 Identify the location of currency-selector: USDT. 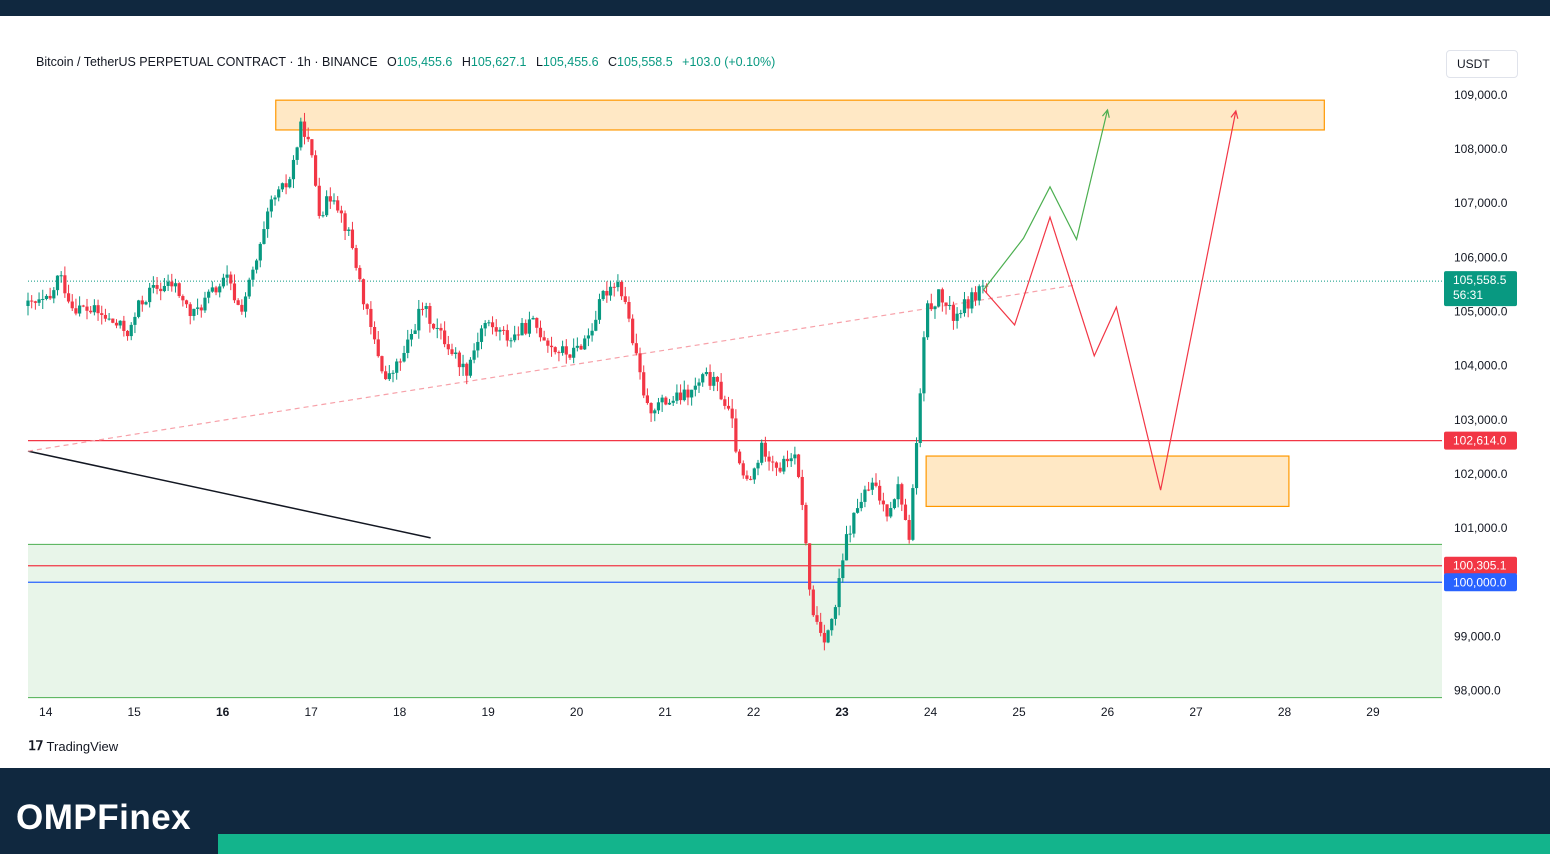
(1482, 64).